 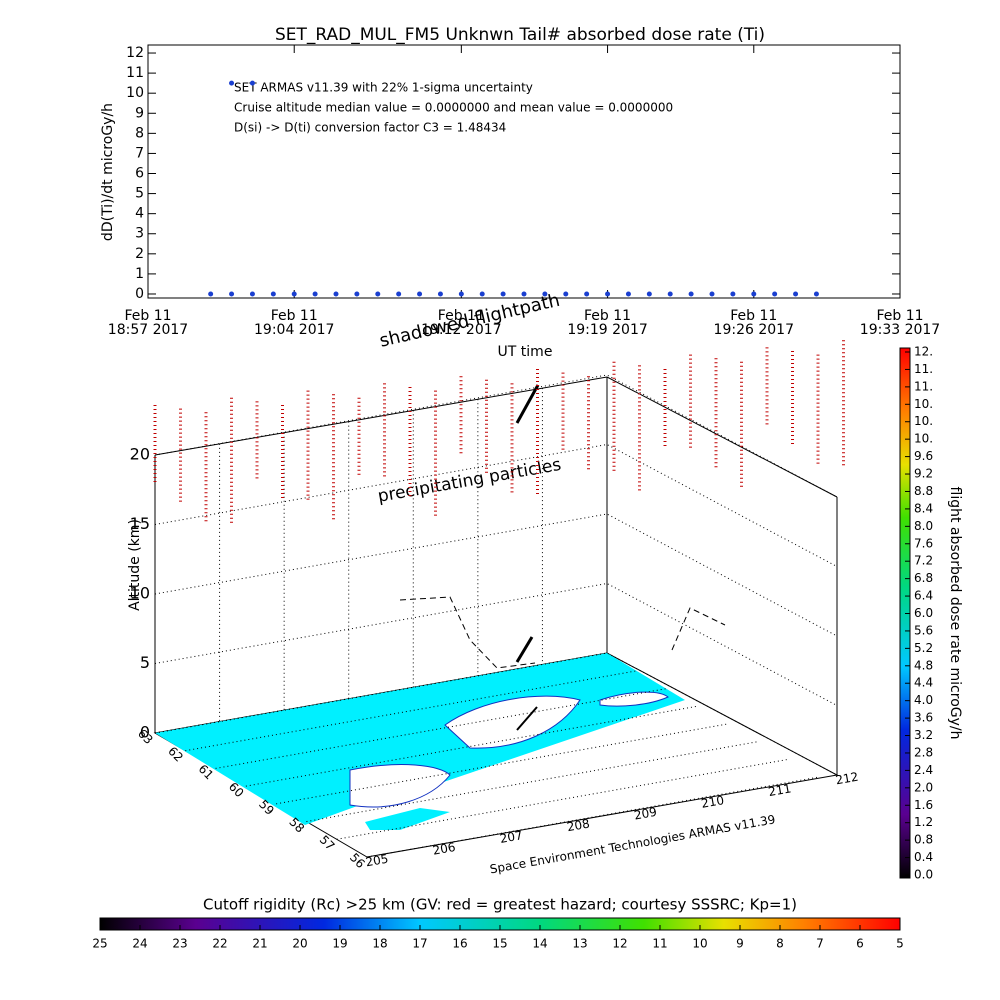 What do you see at coordinates (539, 944) in the screenshot?
I see `colorbar-tick-label: 14` at bounding box center [539, 944].